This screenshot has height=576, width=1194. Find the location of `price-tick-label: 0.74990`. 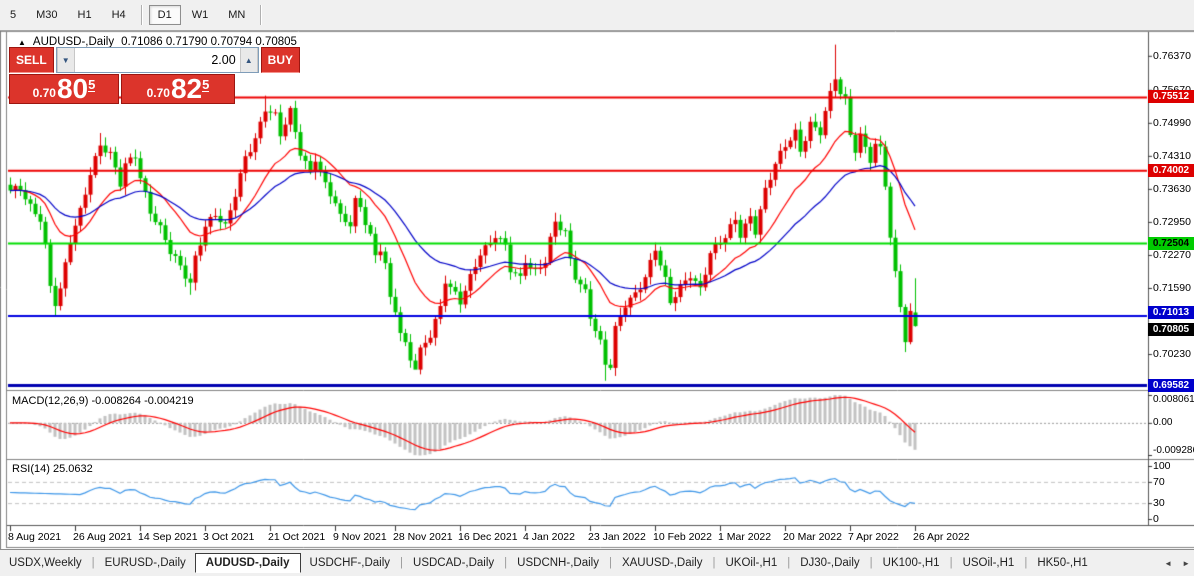

price-tick-label: 0.74990 is located at coordinates (1172, 122).